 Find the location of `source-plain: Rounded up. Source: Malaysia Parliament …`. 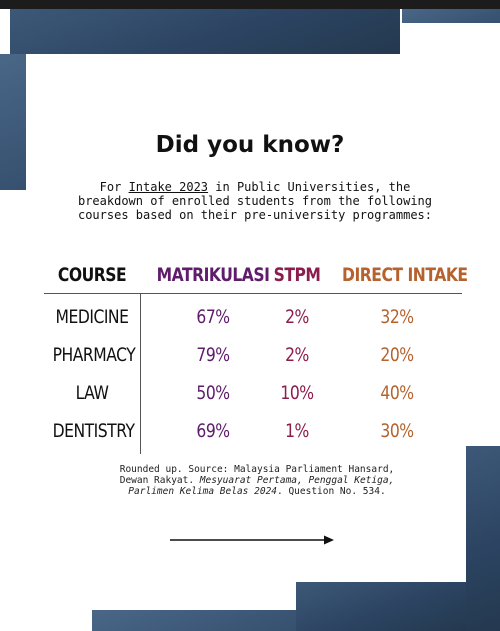

source-plain: Rounded up. Source: Malaysia Parliament … is located at coordinates (257, 475).